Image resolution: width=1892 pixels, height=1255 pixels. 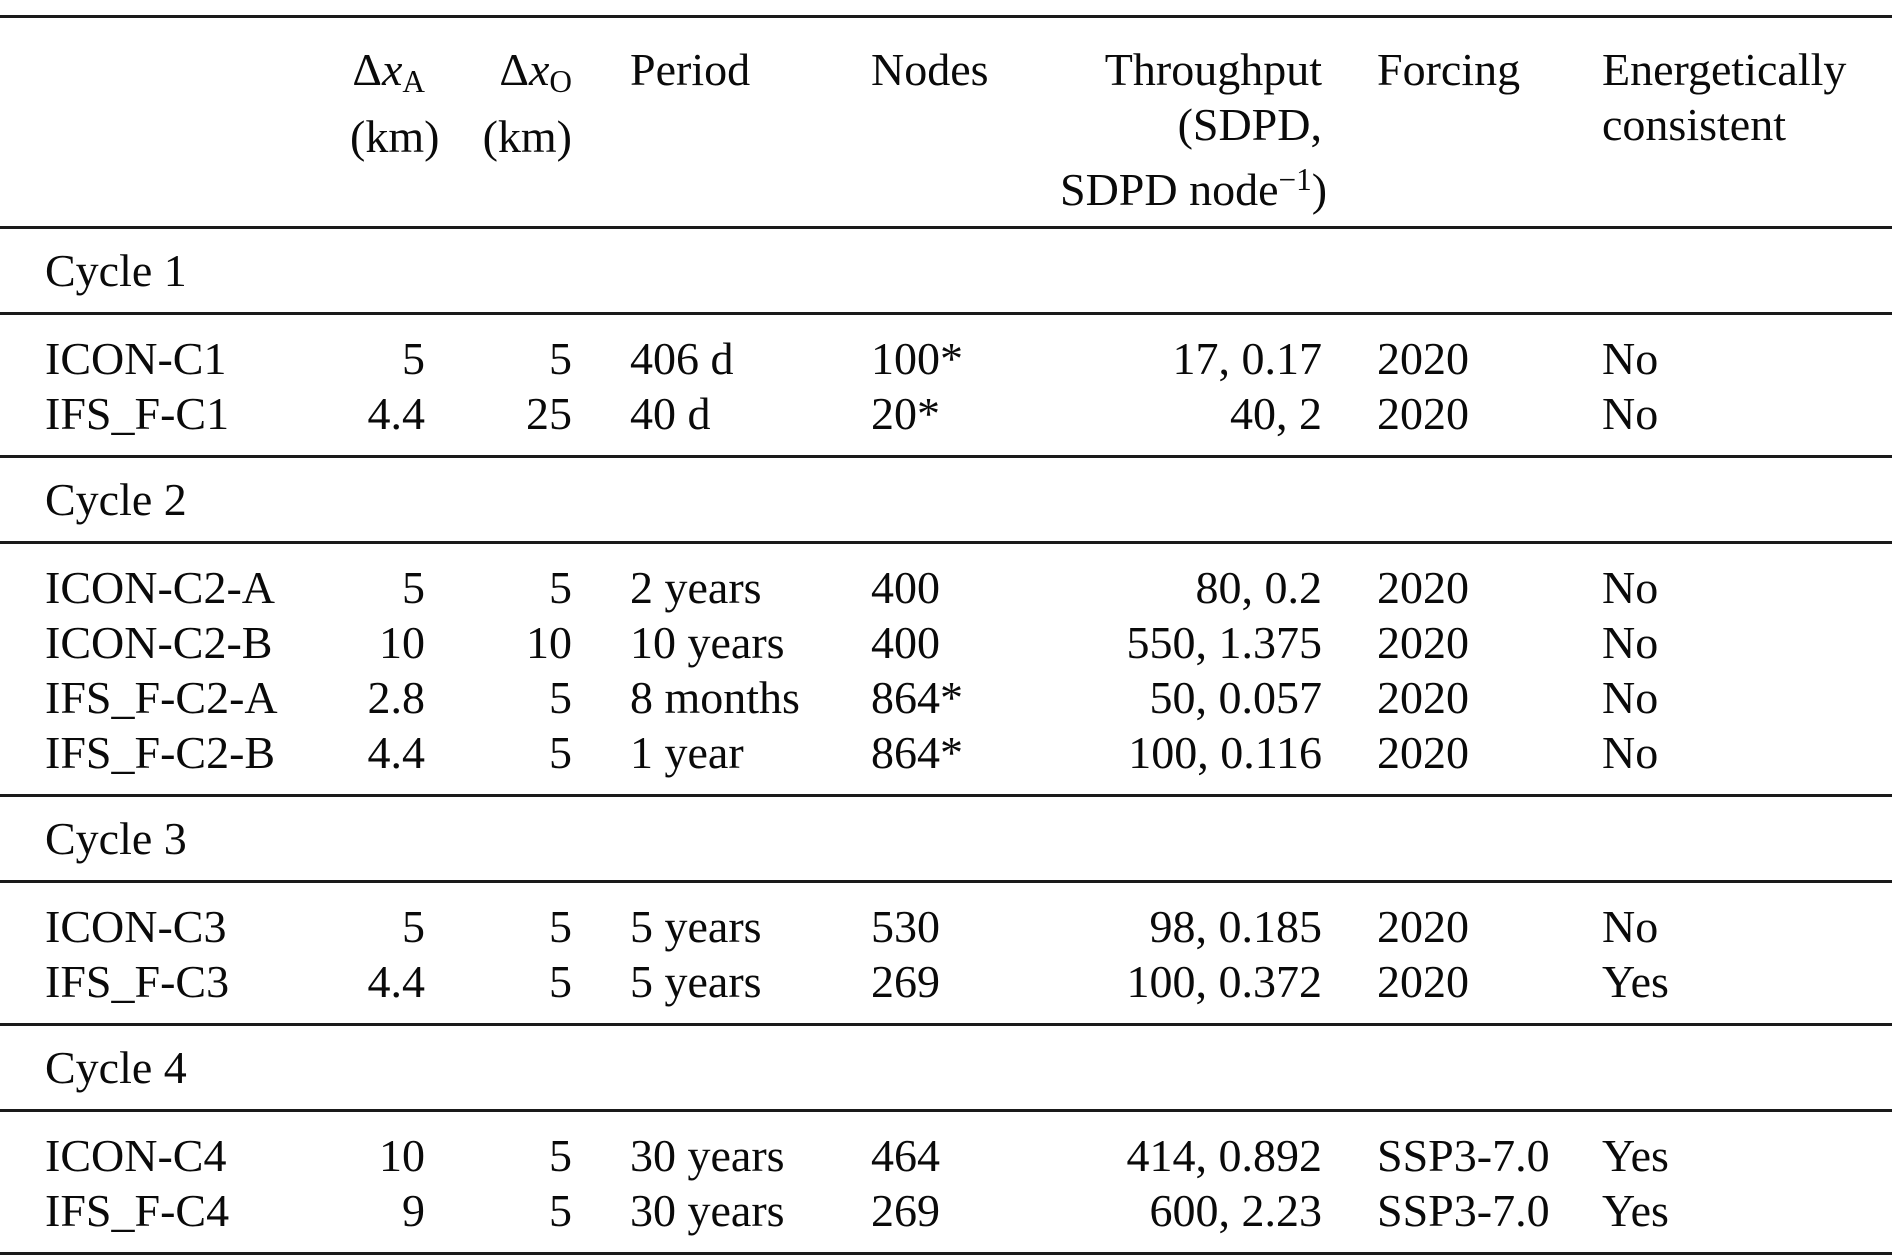 I want to click on cell-run-name: IFS_F-C3, so click(x=175, y=990).